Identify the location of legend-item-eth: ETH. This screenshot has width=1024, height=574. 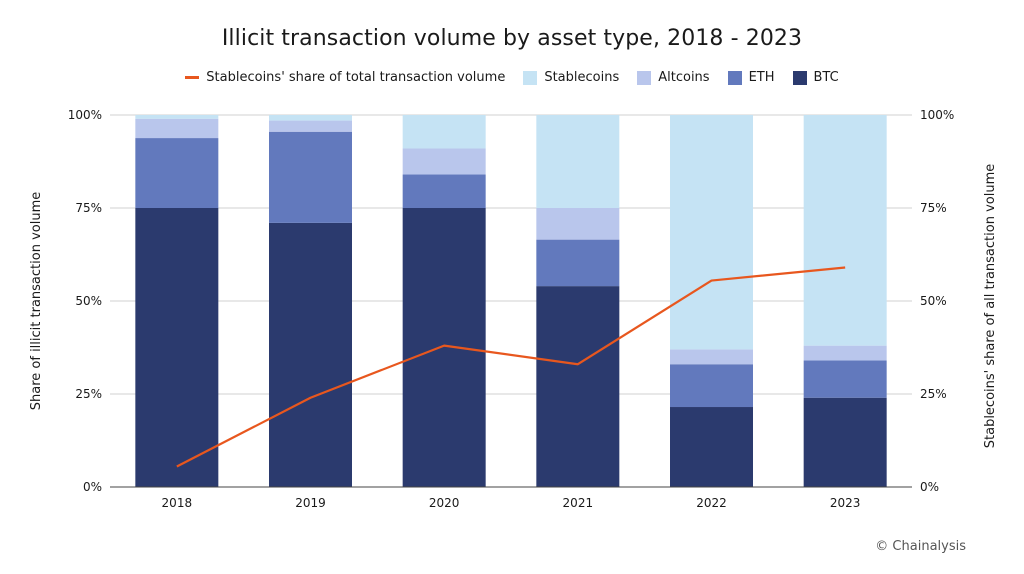
(751, 77).